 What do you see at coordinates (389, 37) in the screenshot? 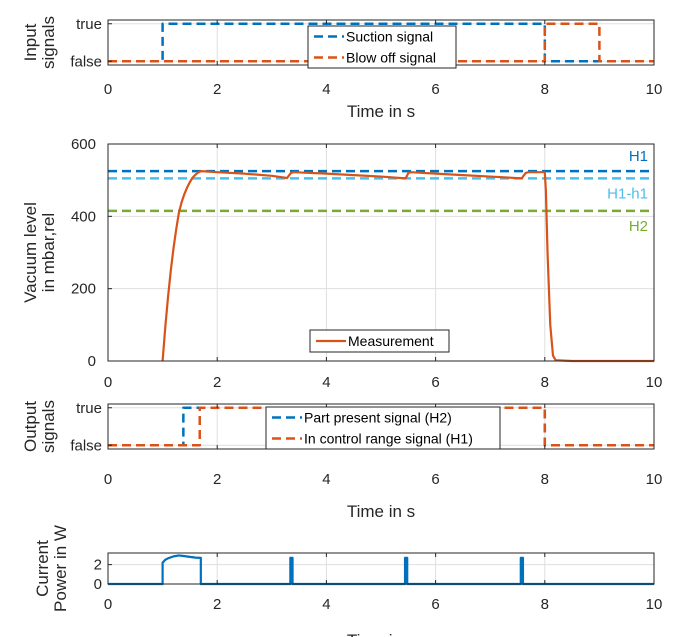
I see `inputs-legend-label: Suction signal` at bounding box center [389, 37].